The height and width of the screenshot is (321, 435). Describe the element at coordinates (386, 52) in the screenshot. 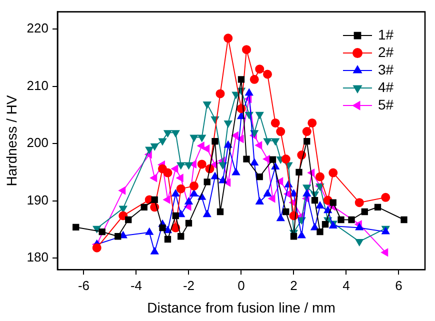

I see `legend-label: 2#` at that location.